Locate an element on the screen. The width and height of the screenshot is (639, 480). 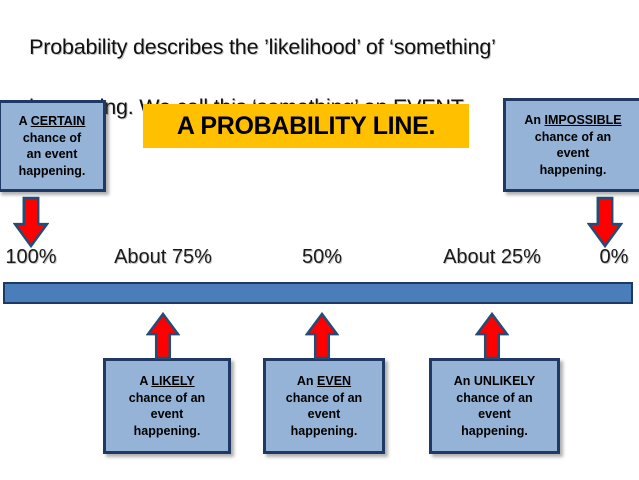
callout-unlikely-rest: chance of an event happening. is located at coordinates (494, 414).